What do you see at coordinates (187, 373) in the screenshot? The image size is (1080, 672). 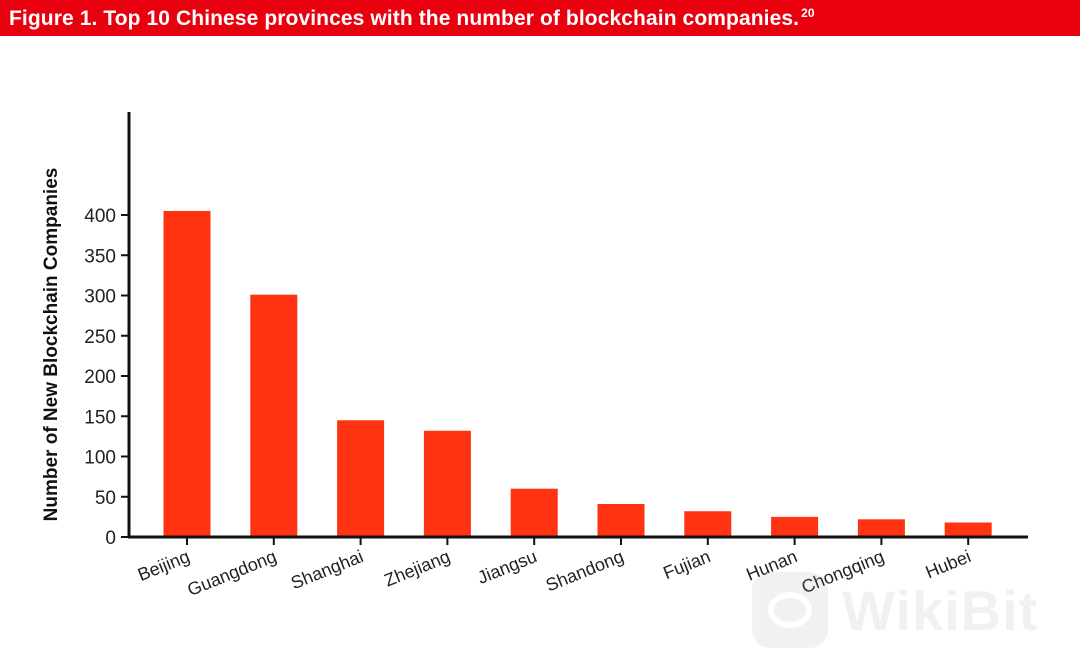 I see `bar-beijing` at bounding box center [187, 373].